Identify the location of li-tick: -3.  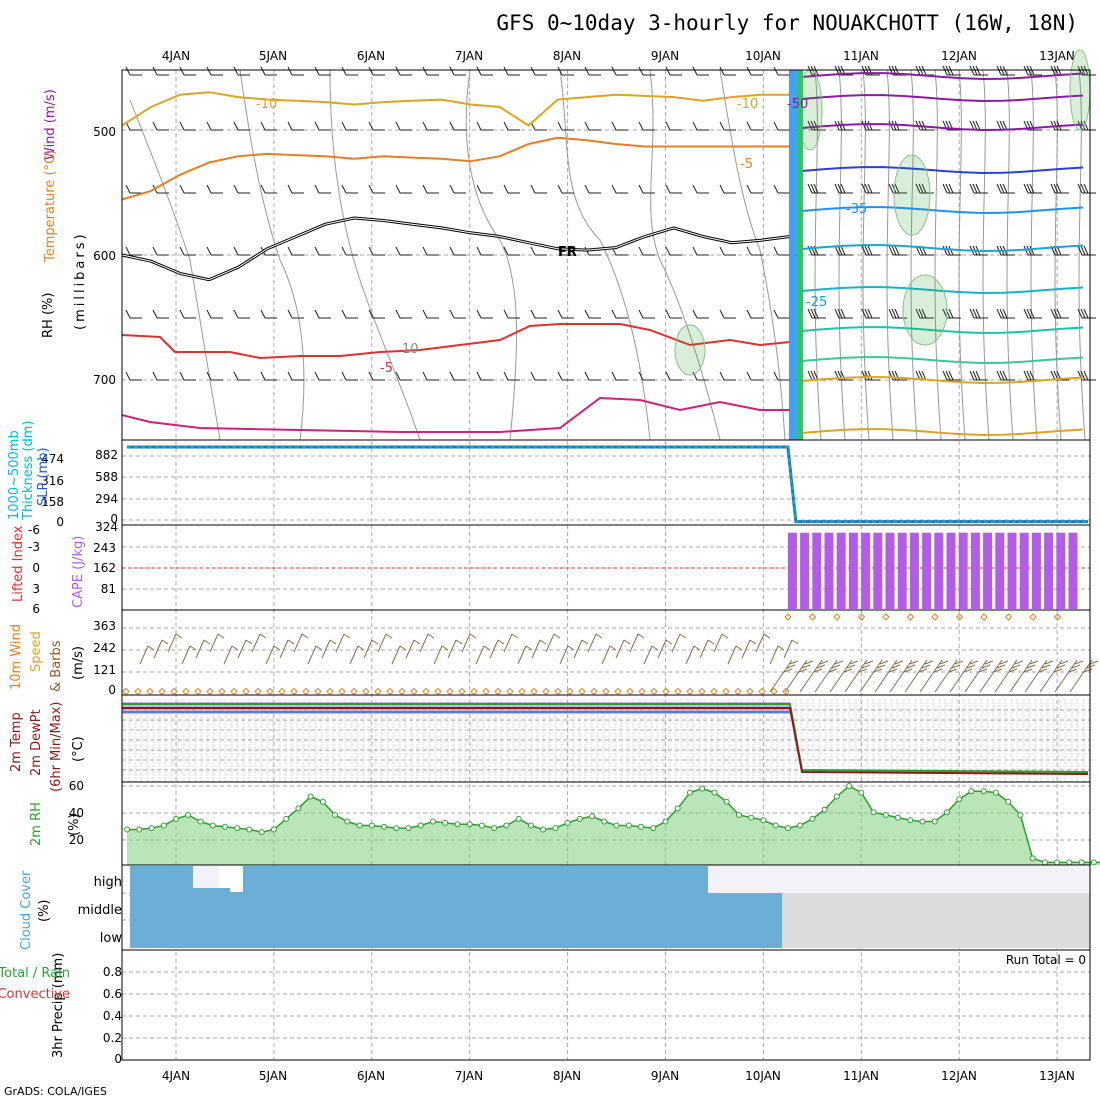
(34, 547).